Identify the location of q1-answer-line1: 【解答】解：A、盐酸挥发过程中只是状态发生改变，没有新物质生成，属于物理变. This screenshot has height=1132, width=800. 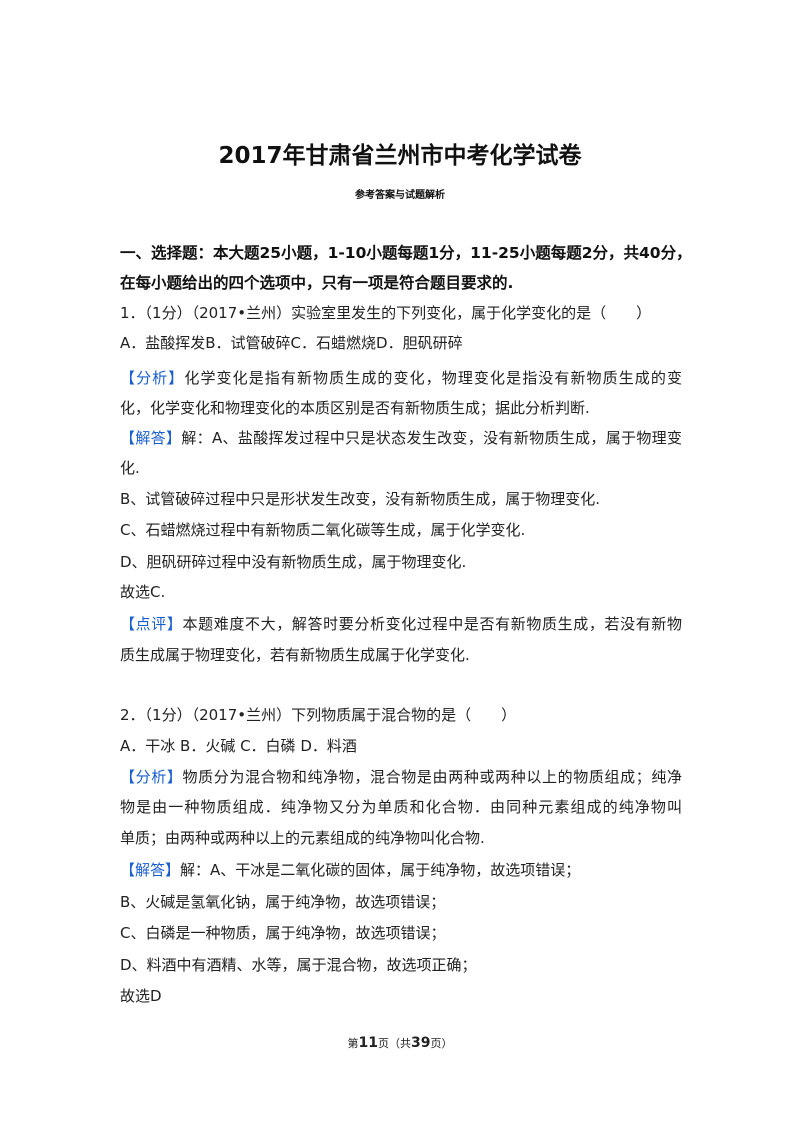
(401, 438).